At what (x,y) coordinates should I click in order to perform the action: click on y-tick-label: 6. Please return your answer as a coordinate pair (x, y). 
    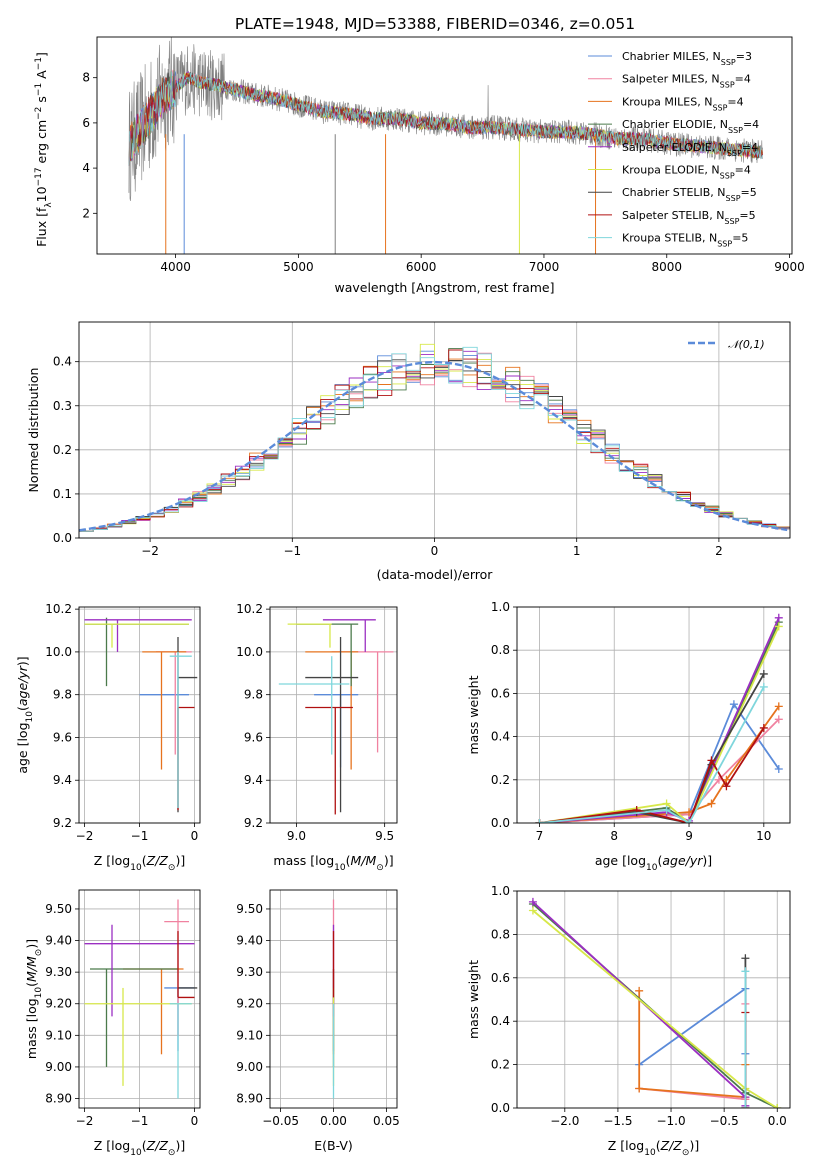
    Looking at the image, I should click on (86, 123).